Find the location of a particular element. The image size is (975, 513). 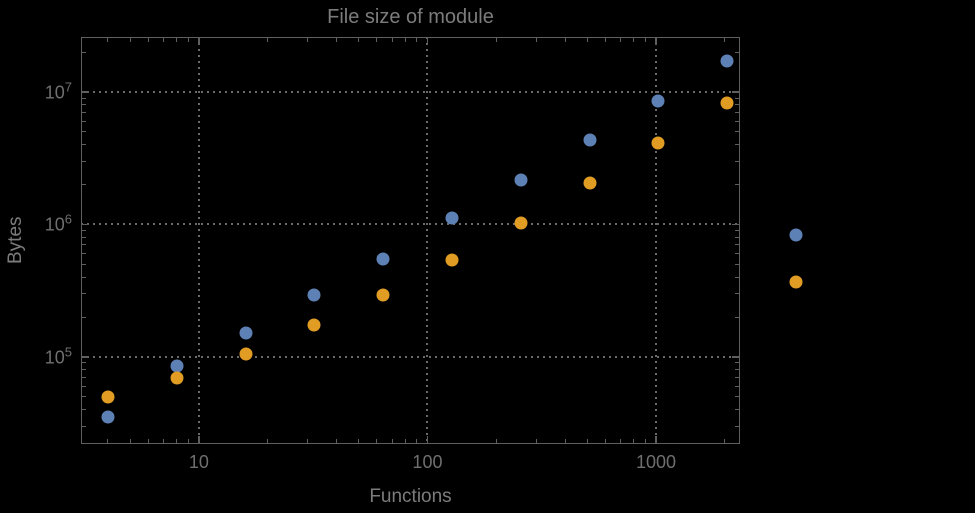

y-tick-label: 10⁶ is located at coordinates (58, 223).